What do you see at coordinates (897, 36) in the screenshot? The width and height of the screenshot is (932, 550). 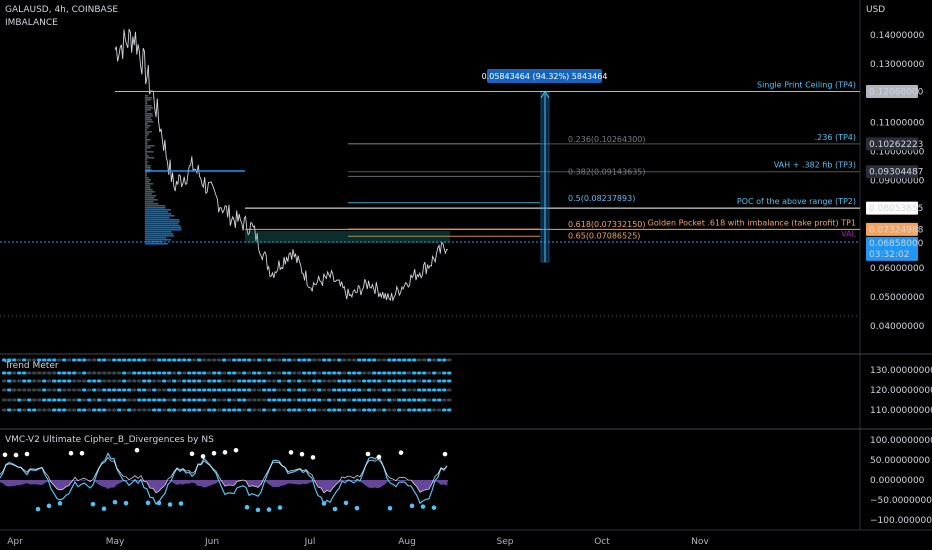 I see `price-tick: 0.14000000` at bounding box center [897, 36].